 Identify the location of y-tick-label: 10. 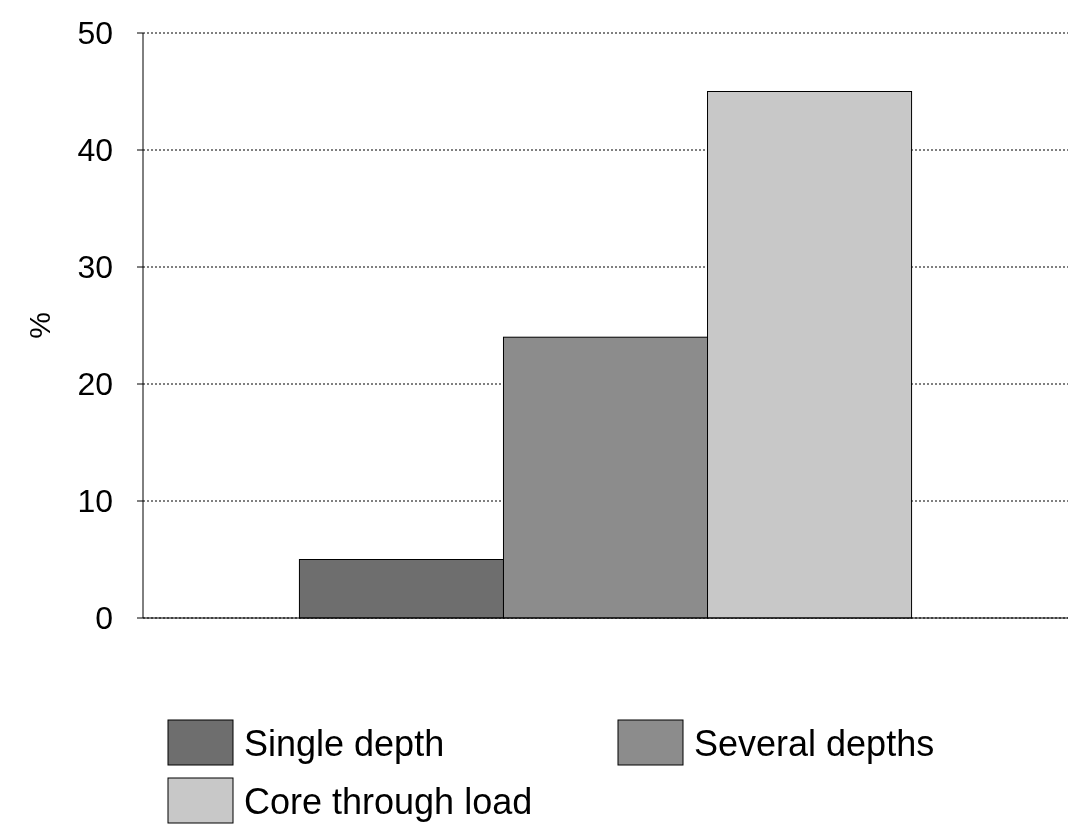
(95, 501).